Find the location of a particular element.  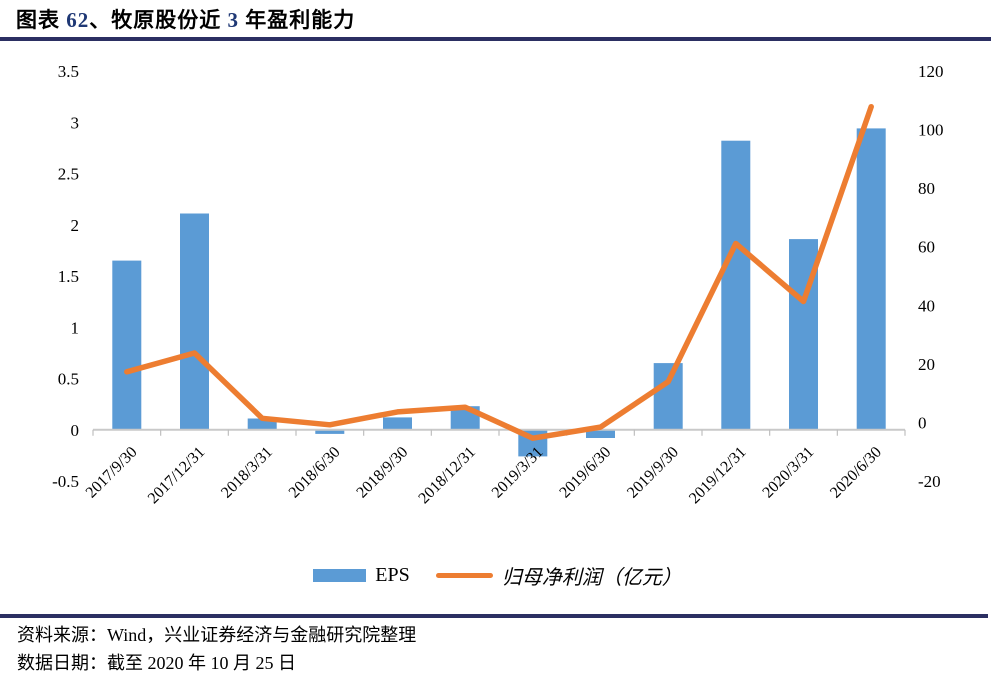

title-underline is located at coordinates (495, 39).